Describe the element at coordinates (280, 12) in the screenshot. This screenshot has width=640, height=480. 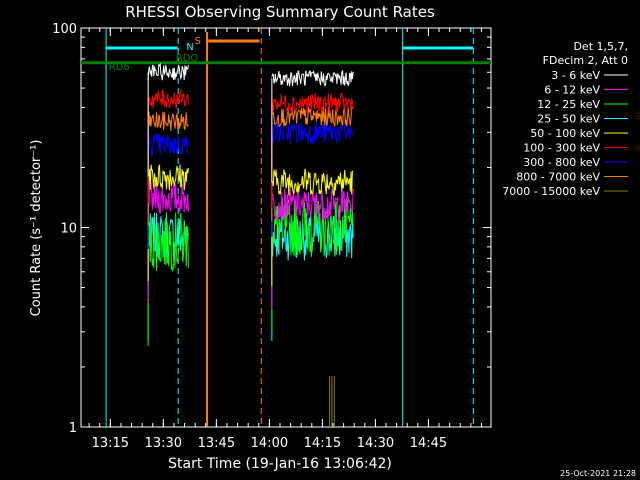
I see `chart-title: RHESSI Observing Summary Count Rates` at that location.